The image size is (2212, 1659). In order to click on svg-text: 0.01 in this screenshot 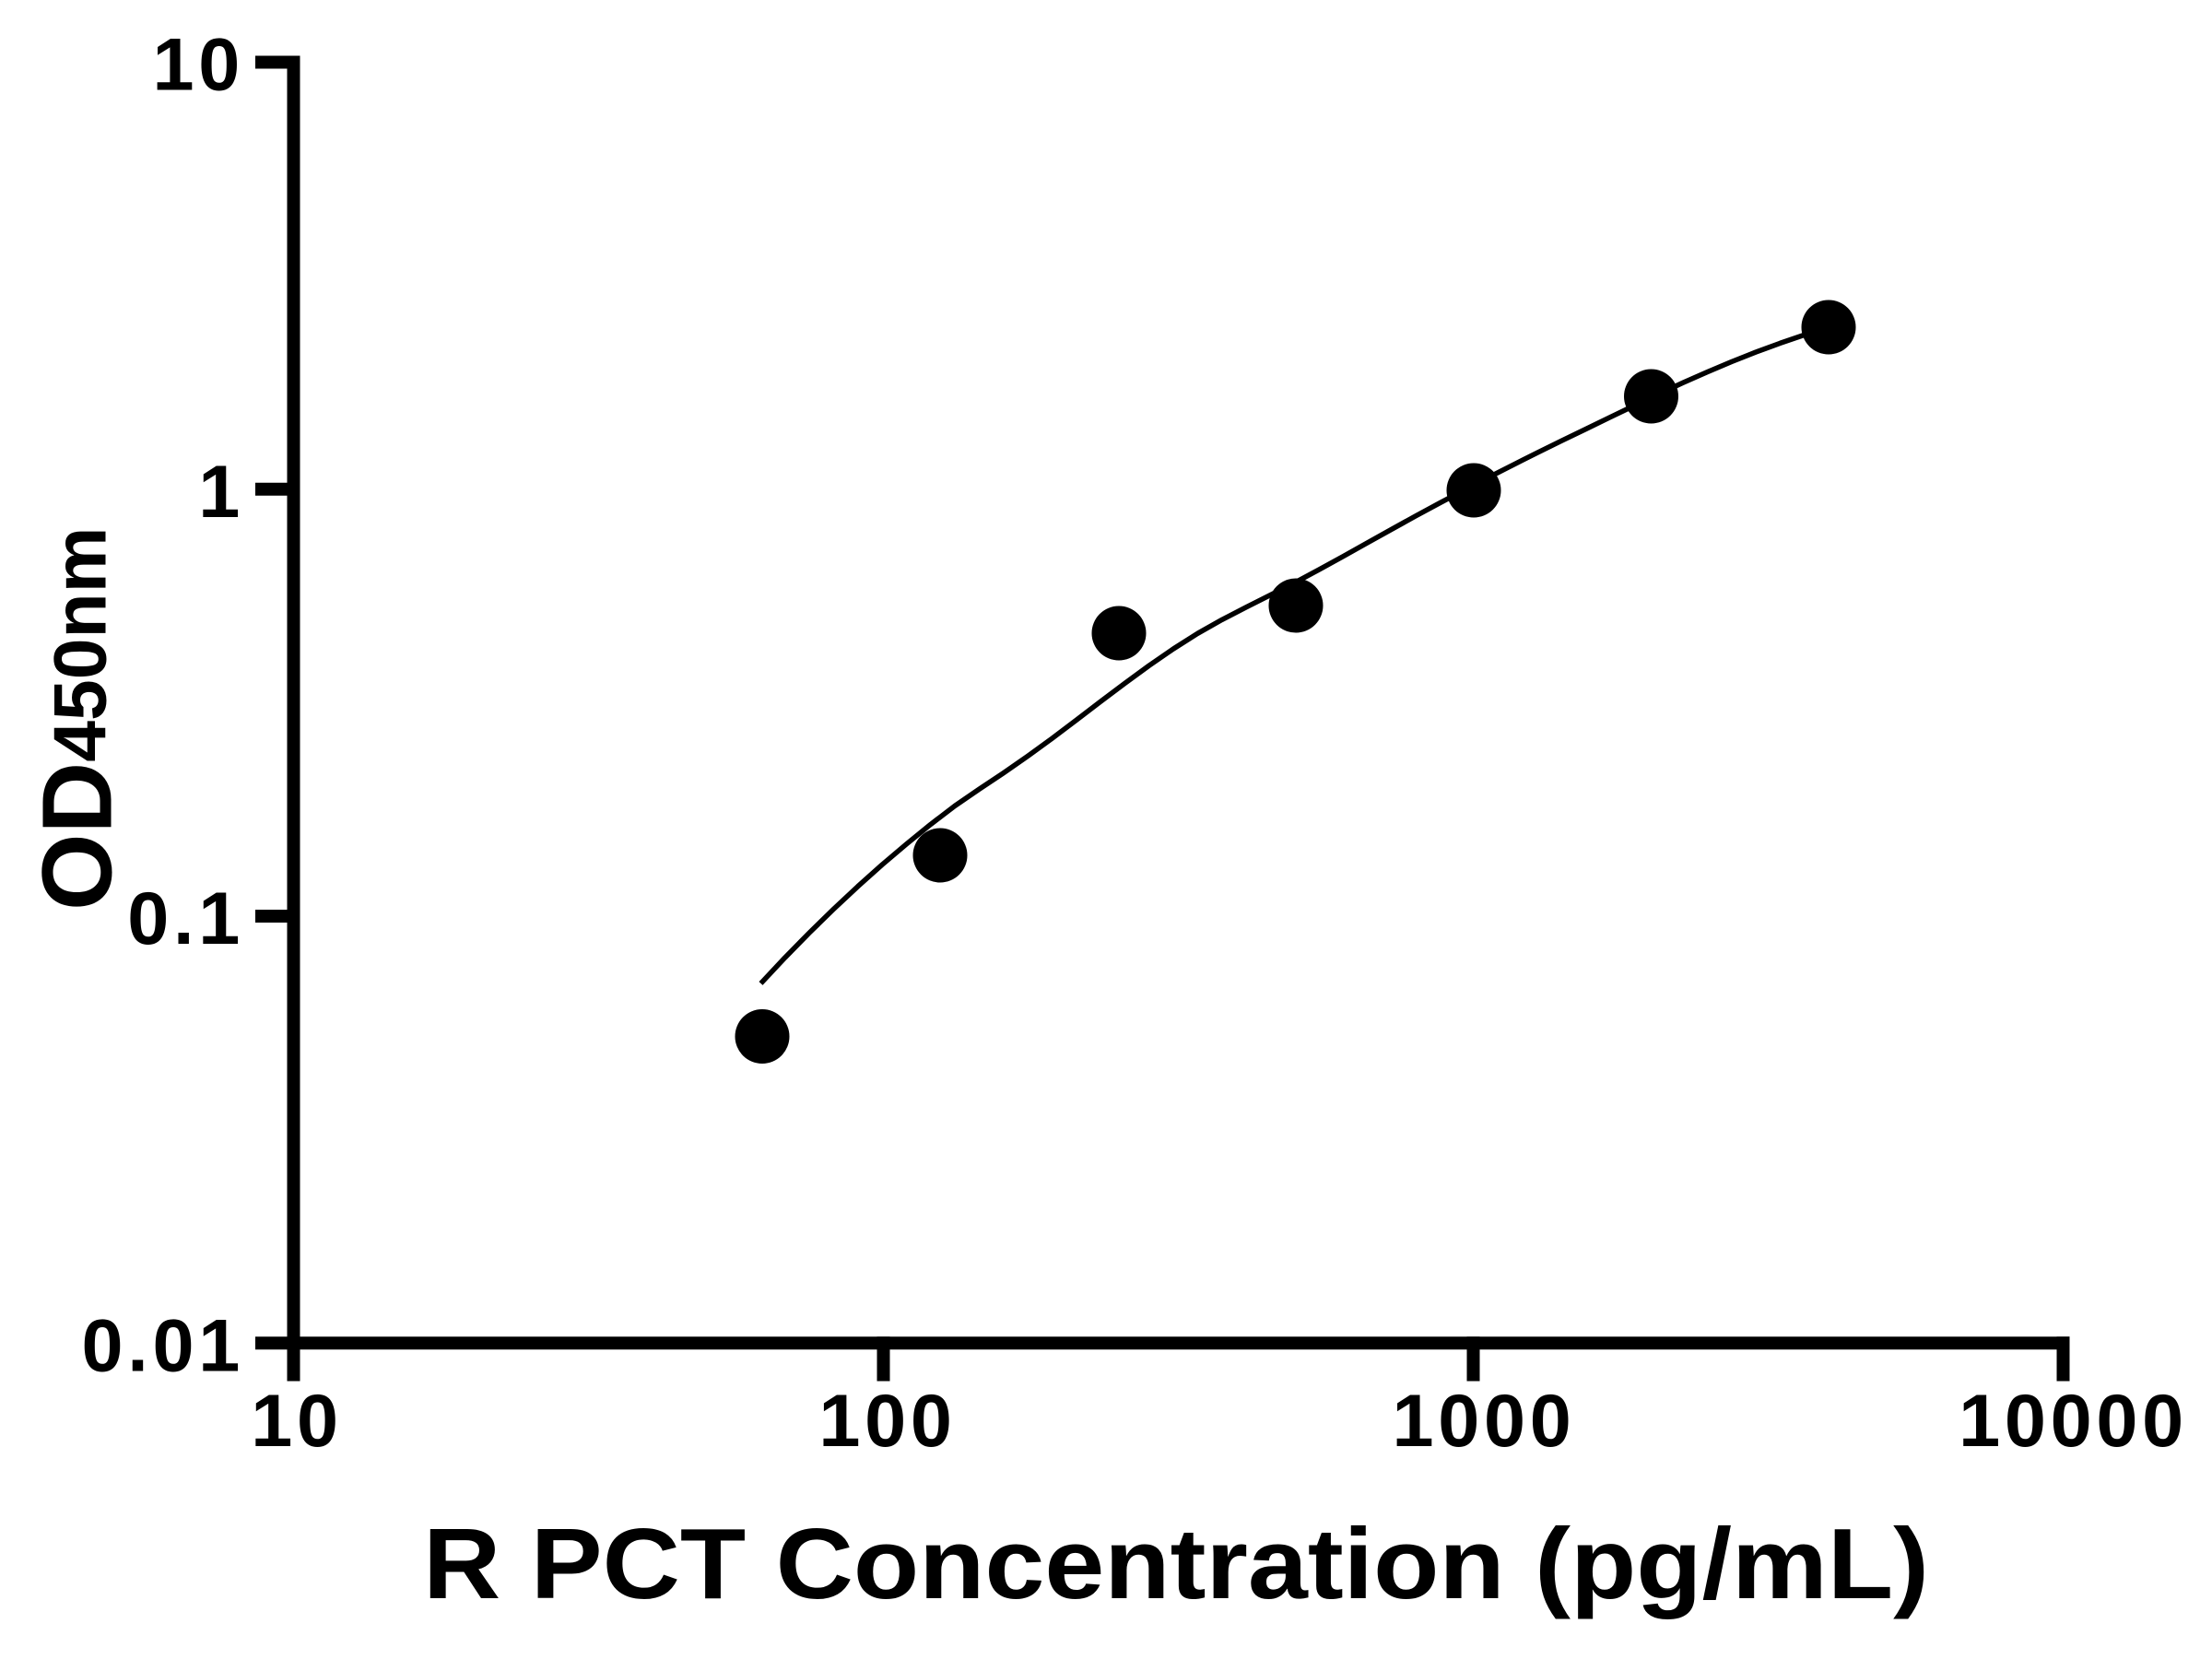, I will do `click(163, 1345)`.